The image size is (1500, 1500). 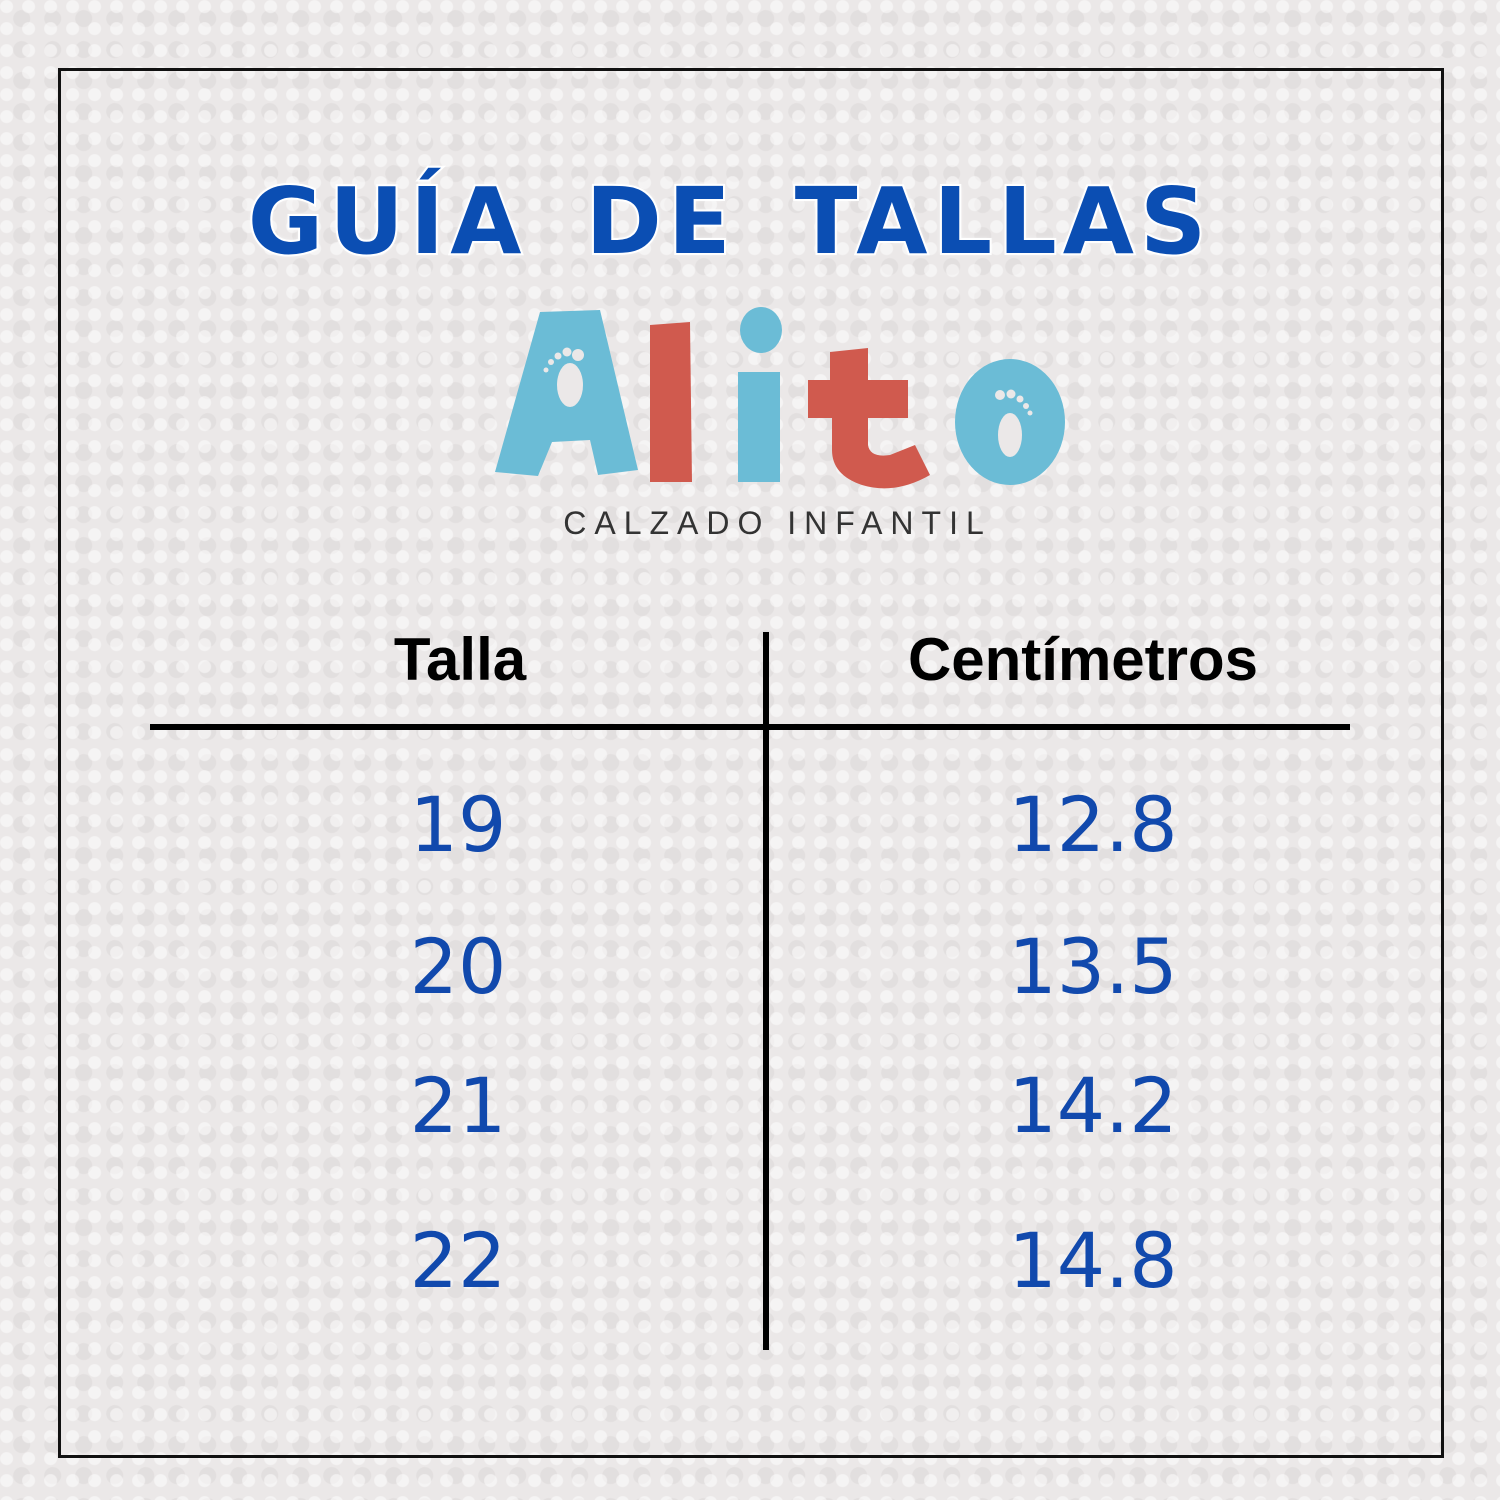 What do you see at coordinates (1093, 1260) in the screenshot?
I see `cell-cm: 14.8` at bounding box center [1093, 1260].